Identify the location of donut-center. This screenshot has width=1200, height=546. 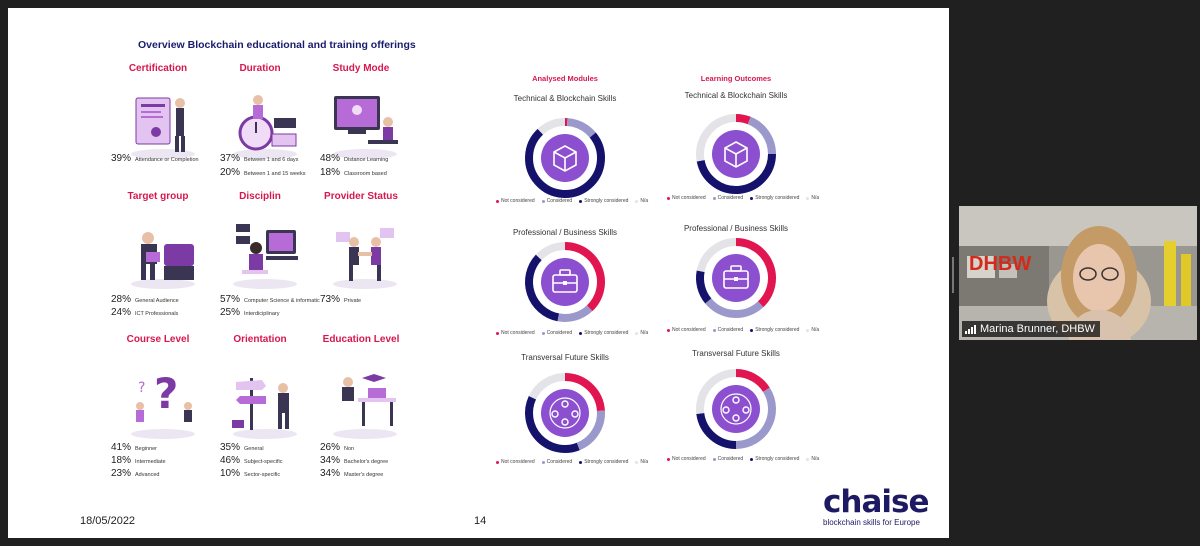
(565, 413).